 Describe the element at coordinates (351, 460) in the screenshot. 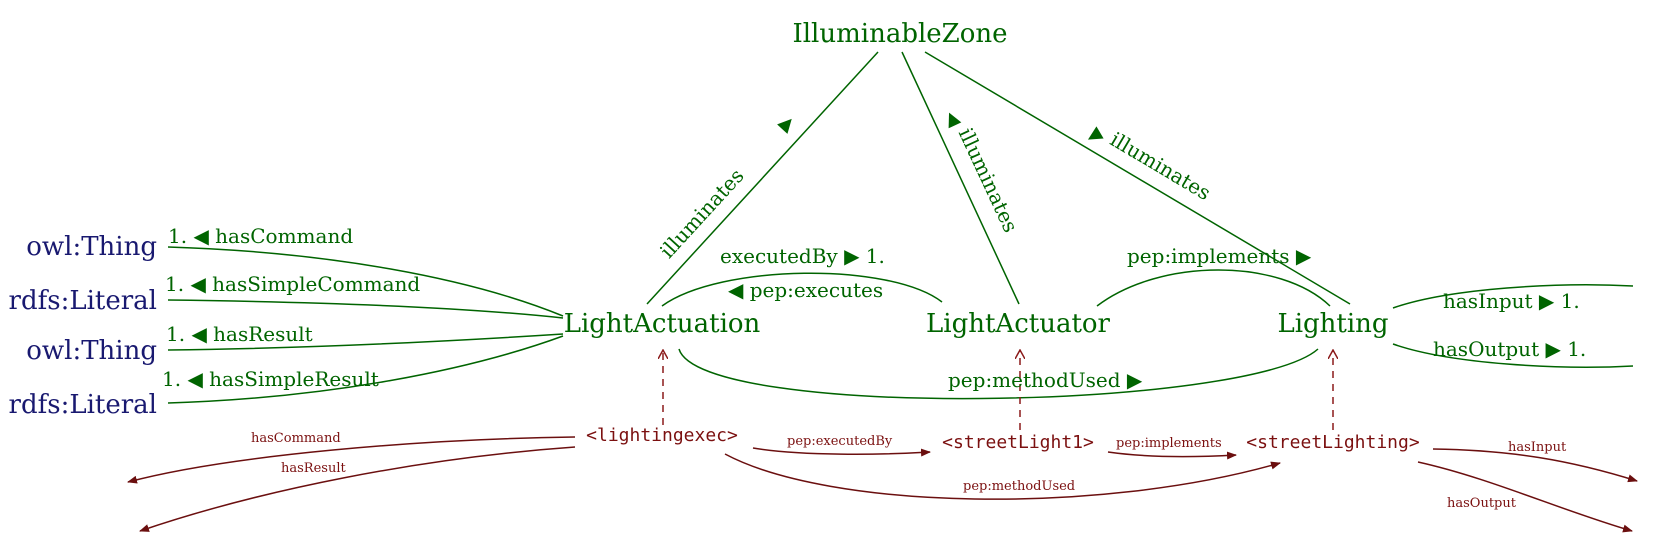

I see `edge-inst-hascommand` at that location.